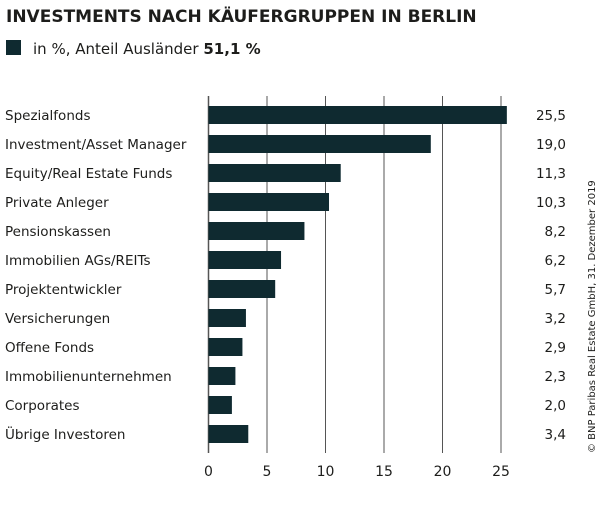  What do you see at coordinates (49, 348) in the screenshot?
I see `category-label: Offene Fonds` at bounding box center [49, 348].